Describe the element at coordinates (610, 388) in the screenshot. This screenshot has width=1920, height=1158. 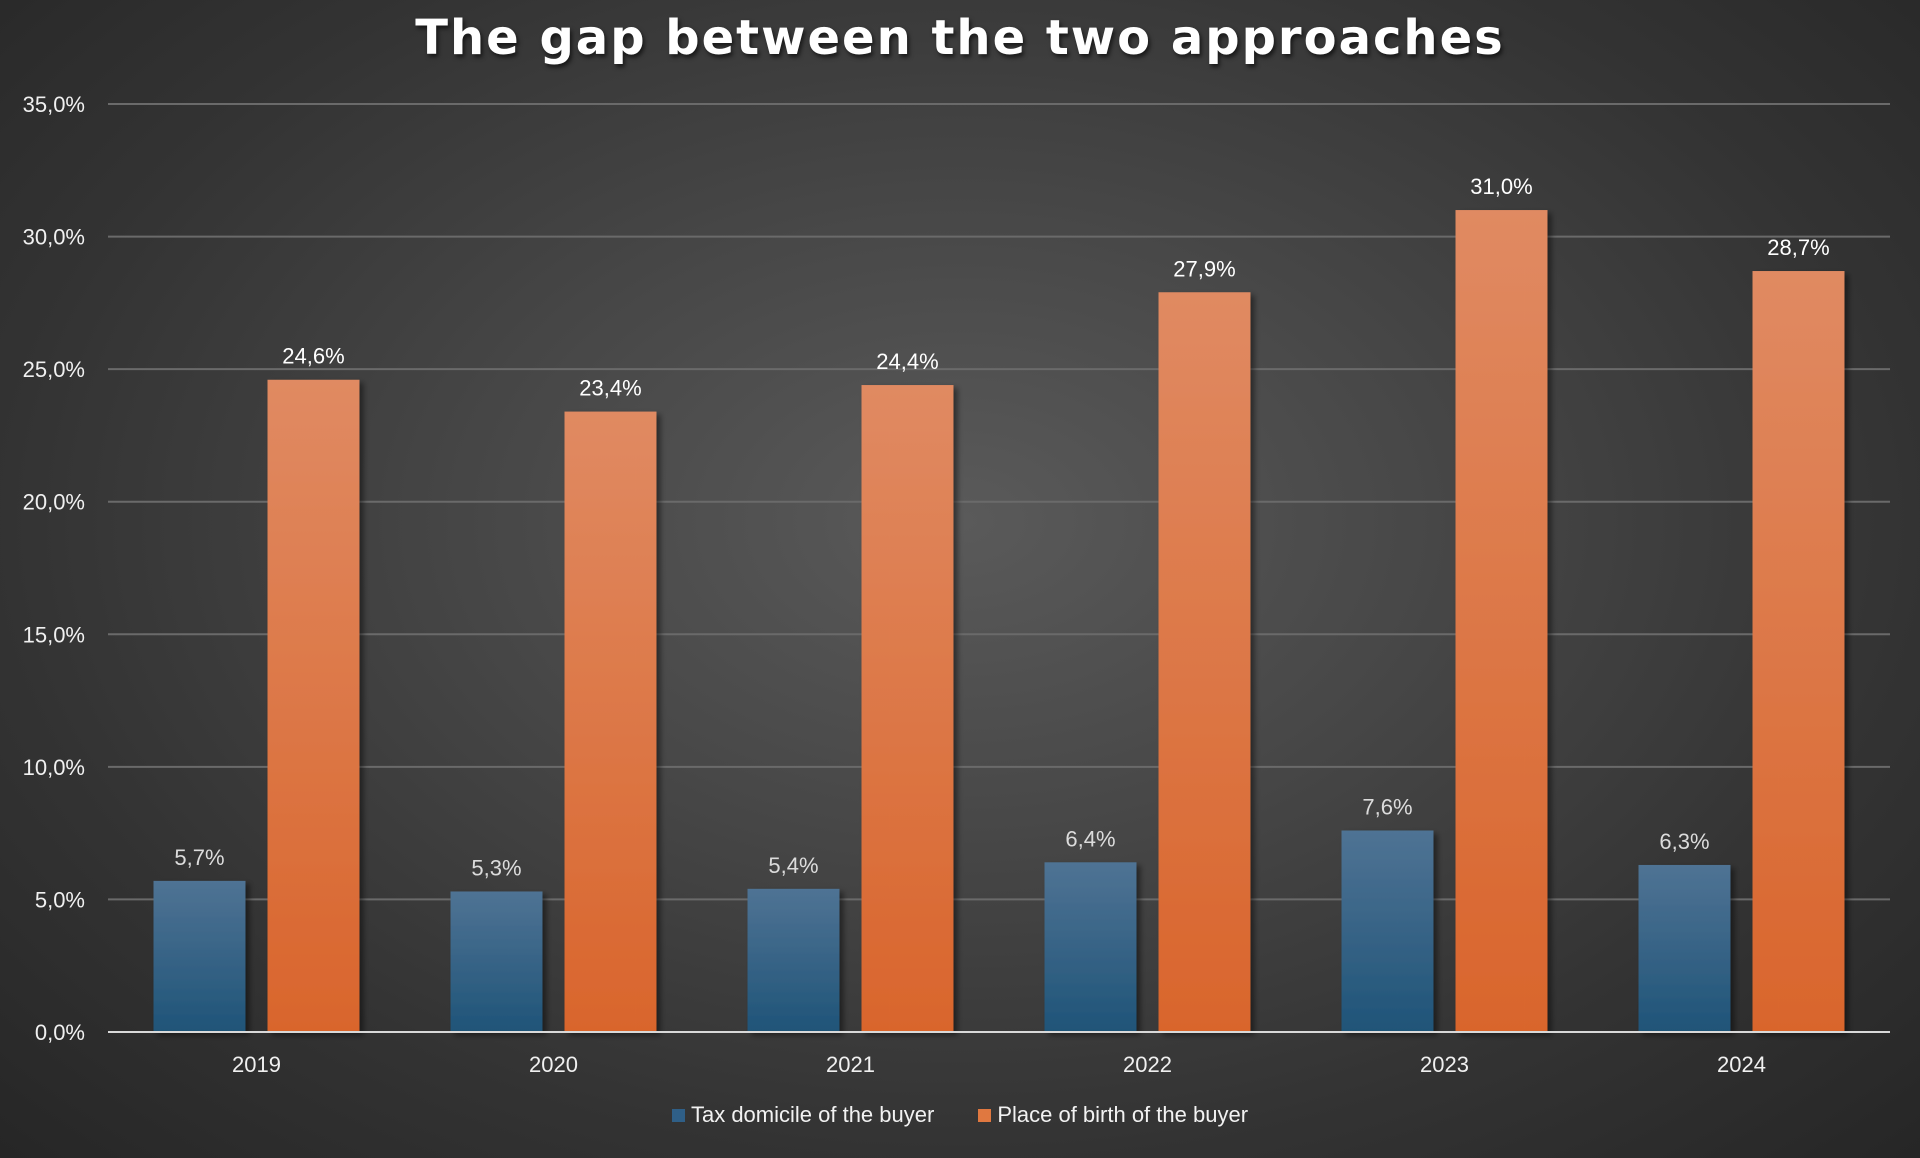
I see `data-label: 23,4%` at that location.